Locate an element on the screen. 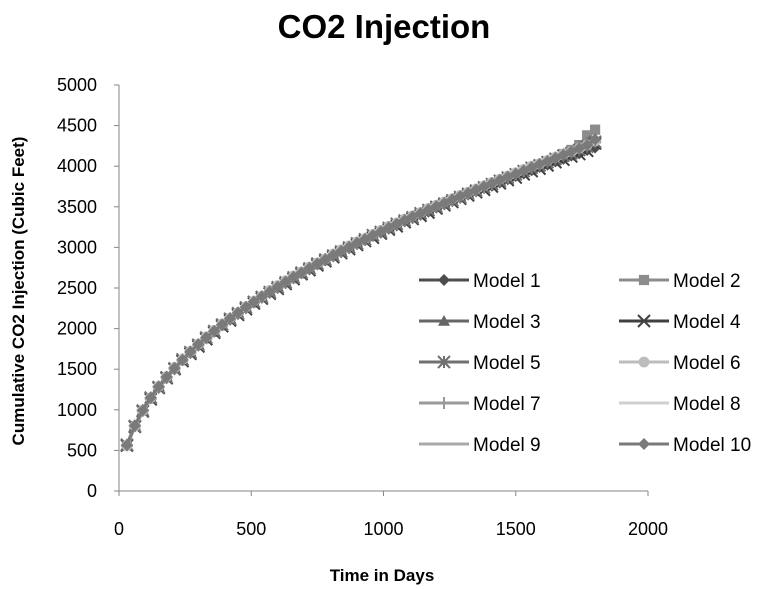 The width and height of the screenshot is (768, 589). x-tick-label: 500 is located at coordinates (251, 529).